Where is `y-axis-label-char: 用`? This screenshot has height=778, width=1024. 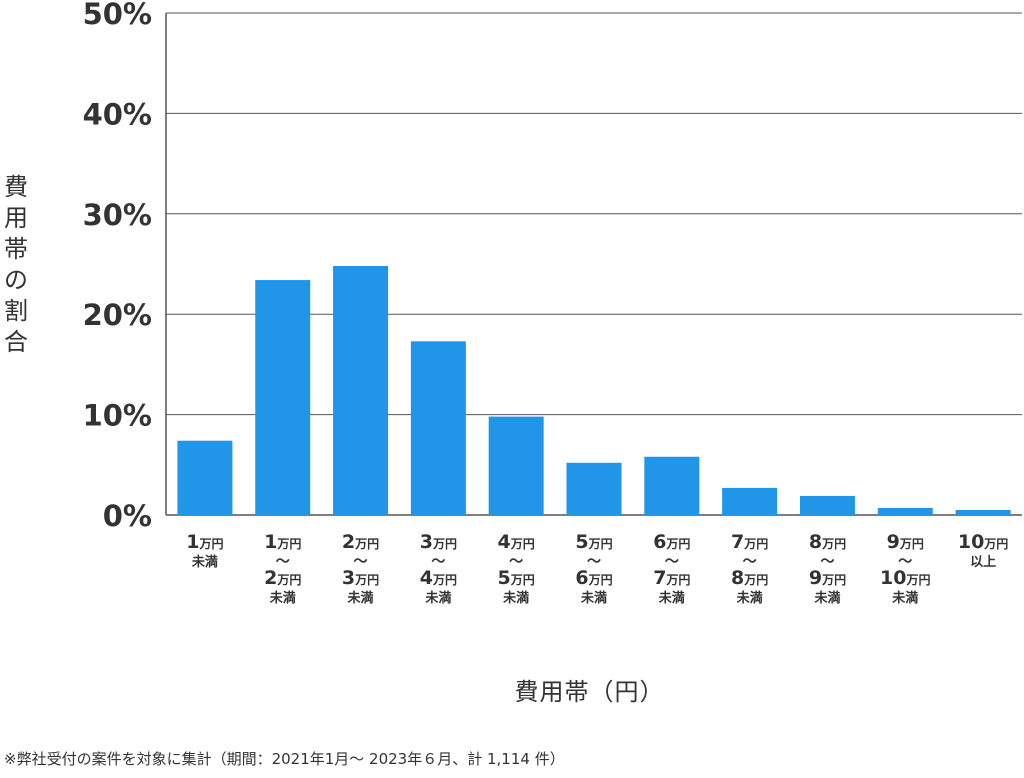 y-axis-label-char: 用 is located at coordinates (16, 218).